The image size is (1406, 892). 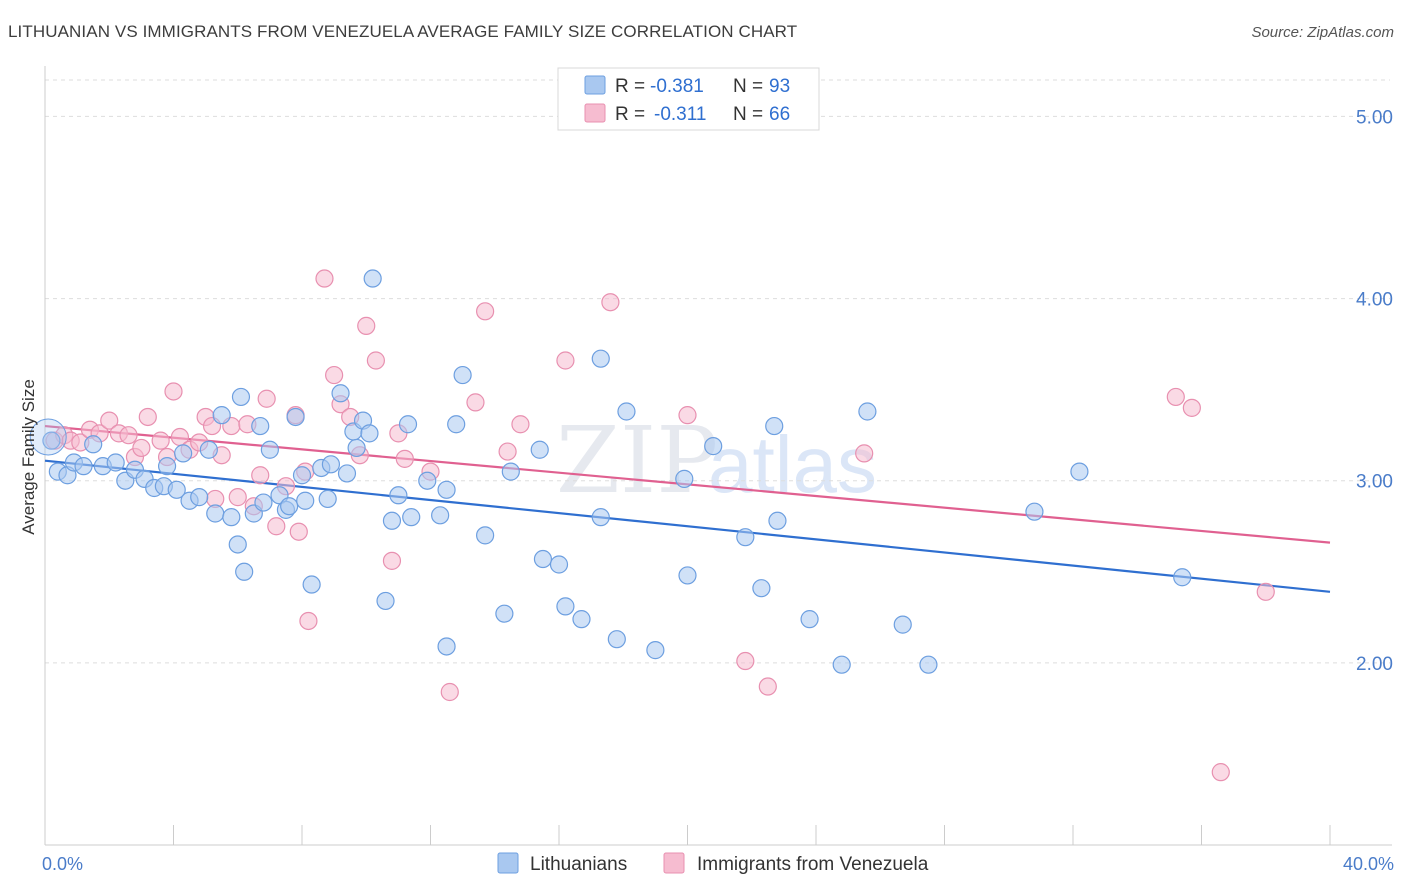 What do you see at coordinates (813, 864) in the screenshot?
I see `bottom-legend-label-venezuela: Immigrants from Venezuela` at bounding box center [813, 864].